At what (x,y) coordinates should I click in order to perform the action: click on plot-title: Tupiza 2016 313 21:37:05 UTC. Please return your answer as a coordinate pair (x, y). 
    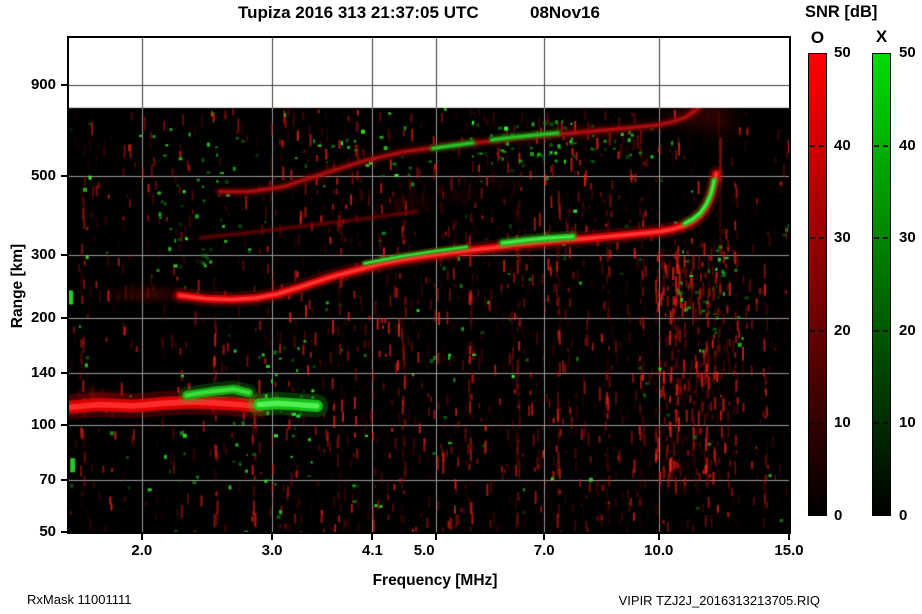
    Looking at the image, I should click on (358, 12).